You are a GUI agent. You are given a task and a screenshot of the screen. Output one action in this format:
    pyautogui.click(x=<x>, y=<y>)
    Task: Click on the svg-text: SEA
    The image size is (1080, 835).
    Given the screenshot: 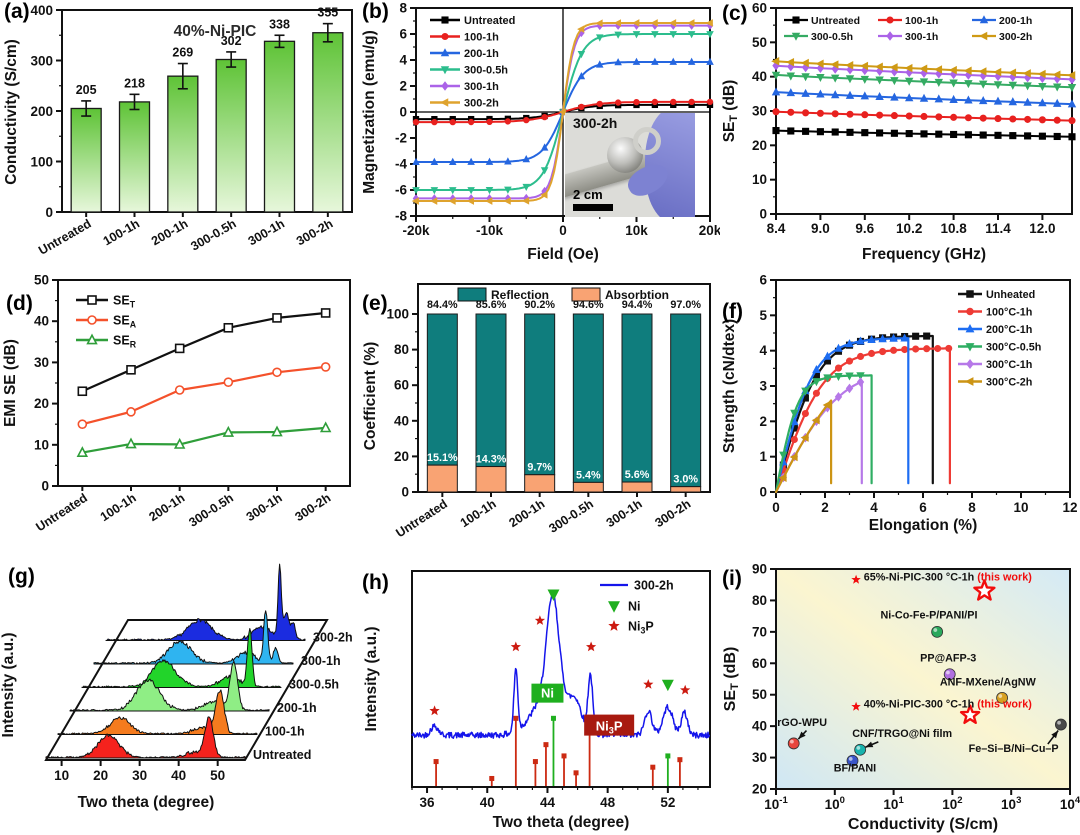 What is the action you would take?
    pyautogui.click(x=125, y=322)
    